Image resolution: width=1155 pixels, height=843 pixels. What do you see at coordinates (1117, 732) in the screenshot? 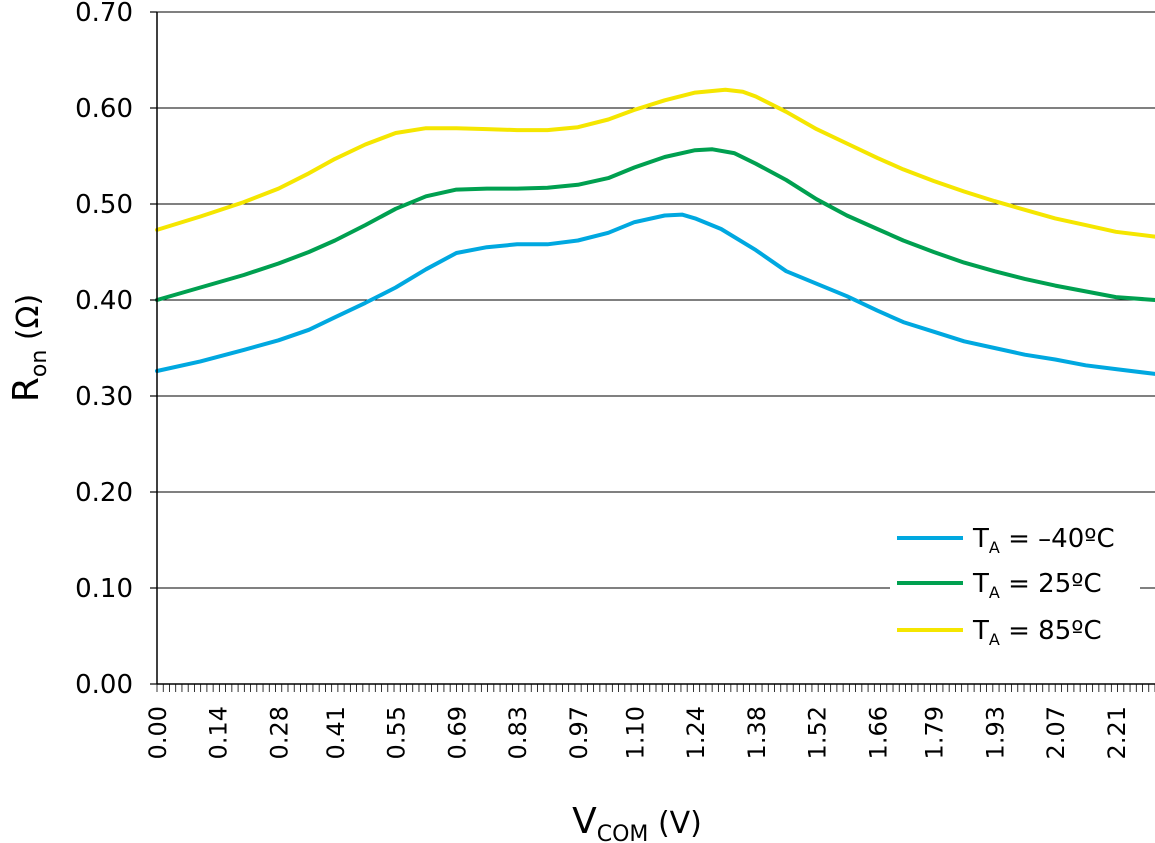
I see `x-tick-label-16: 2.21` at bounding box center [1117, 732].